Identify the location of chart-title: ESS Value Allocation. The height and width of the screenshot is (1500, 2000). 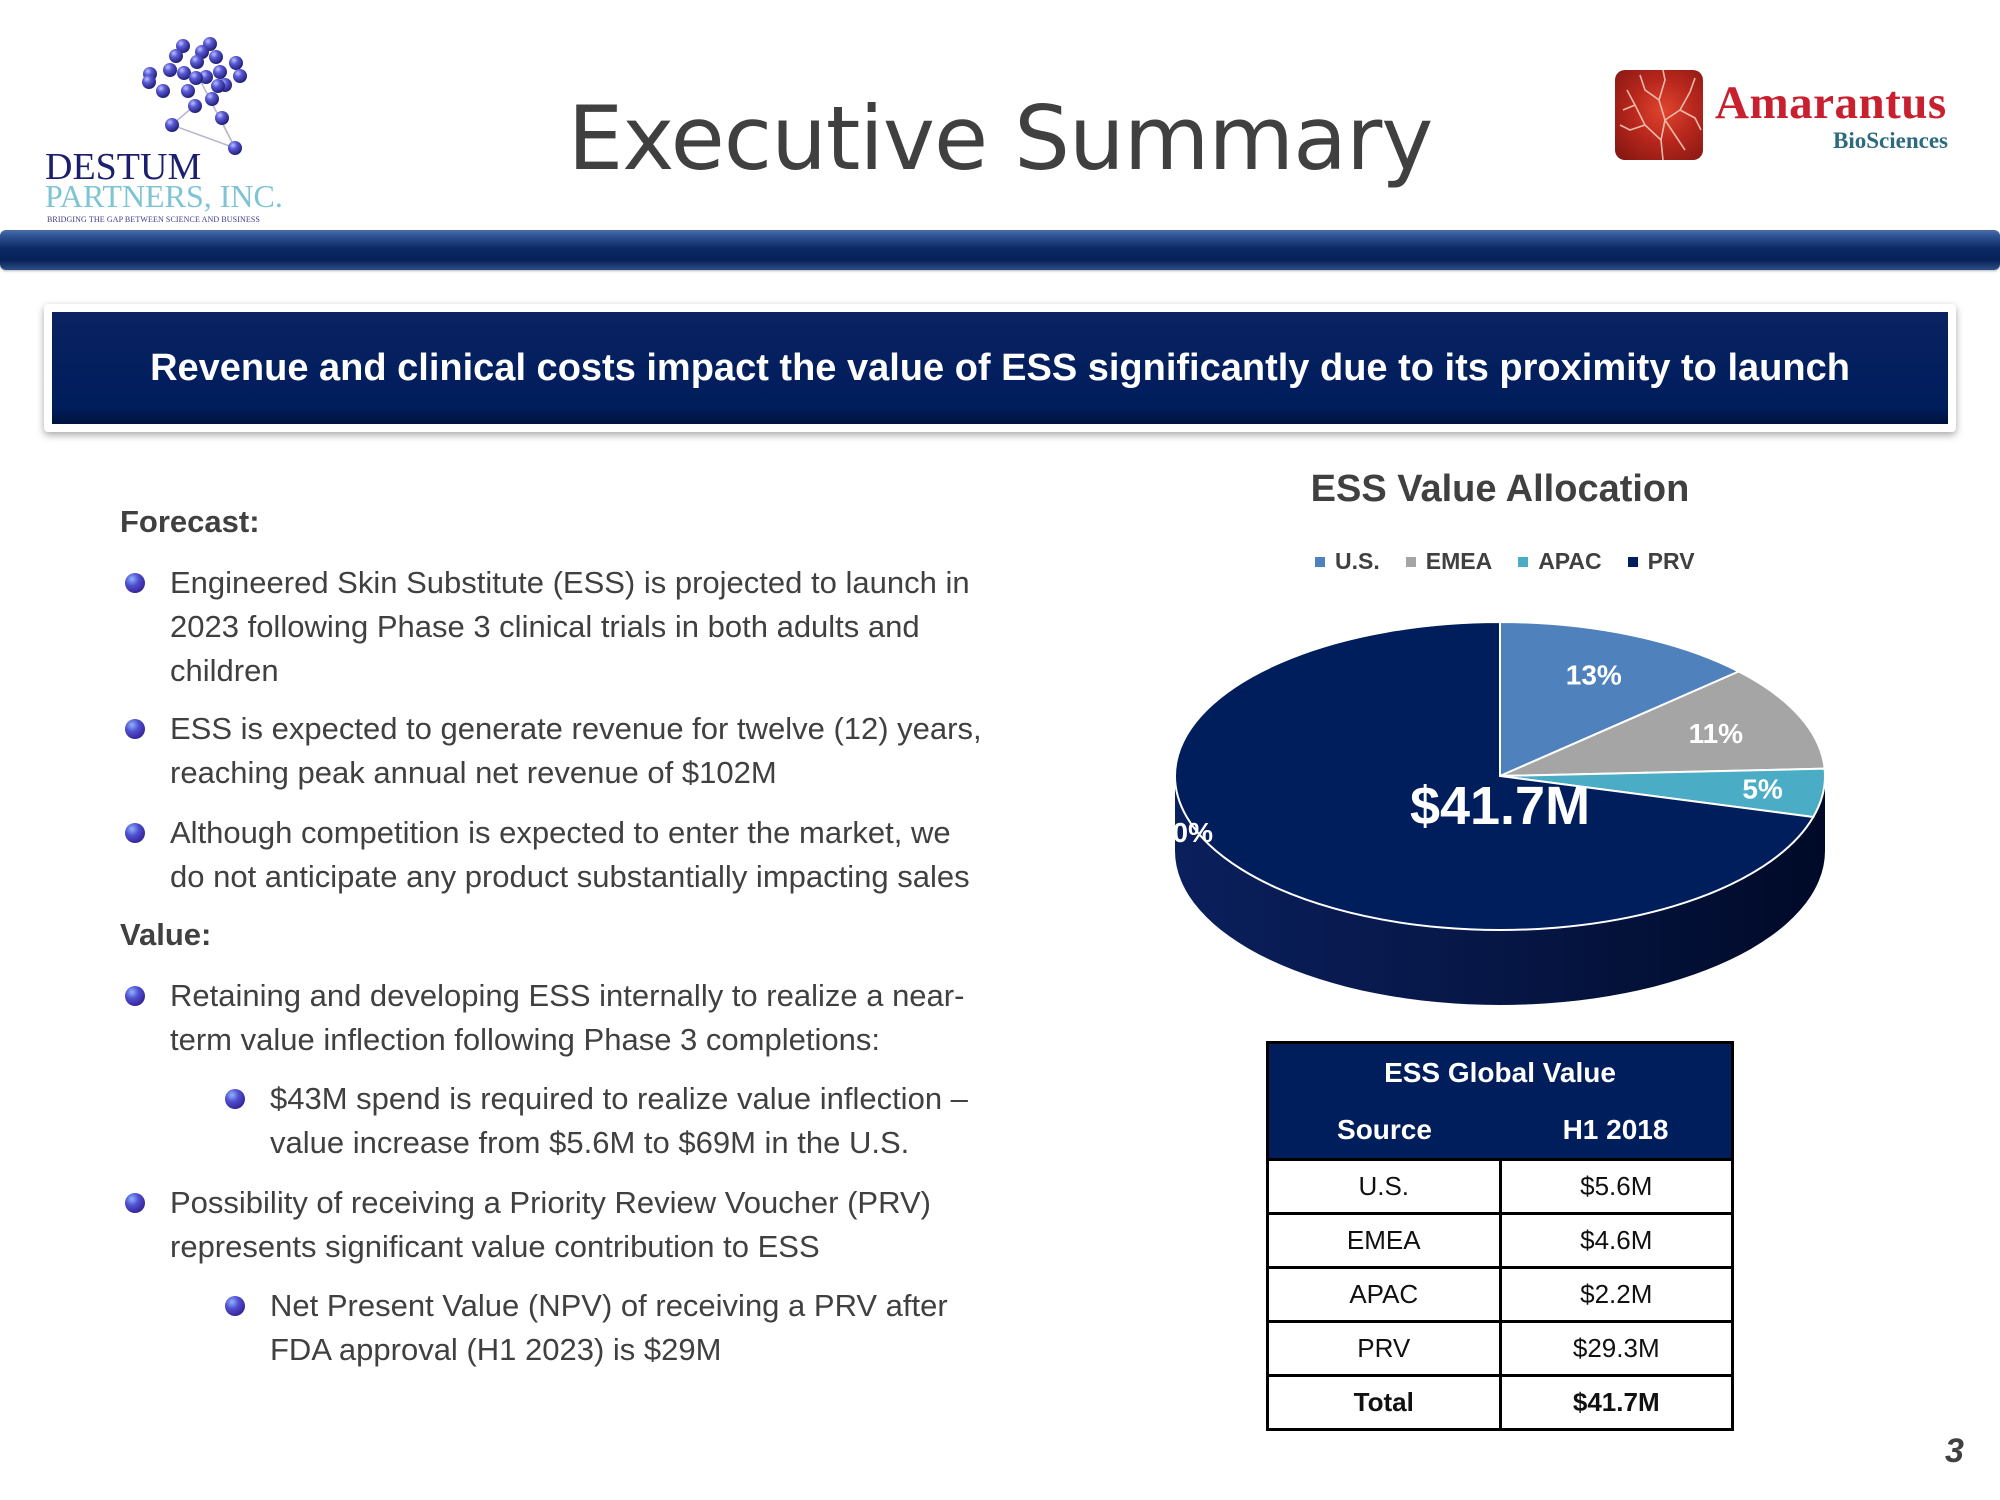
(1500, 489).